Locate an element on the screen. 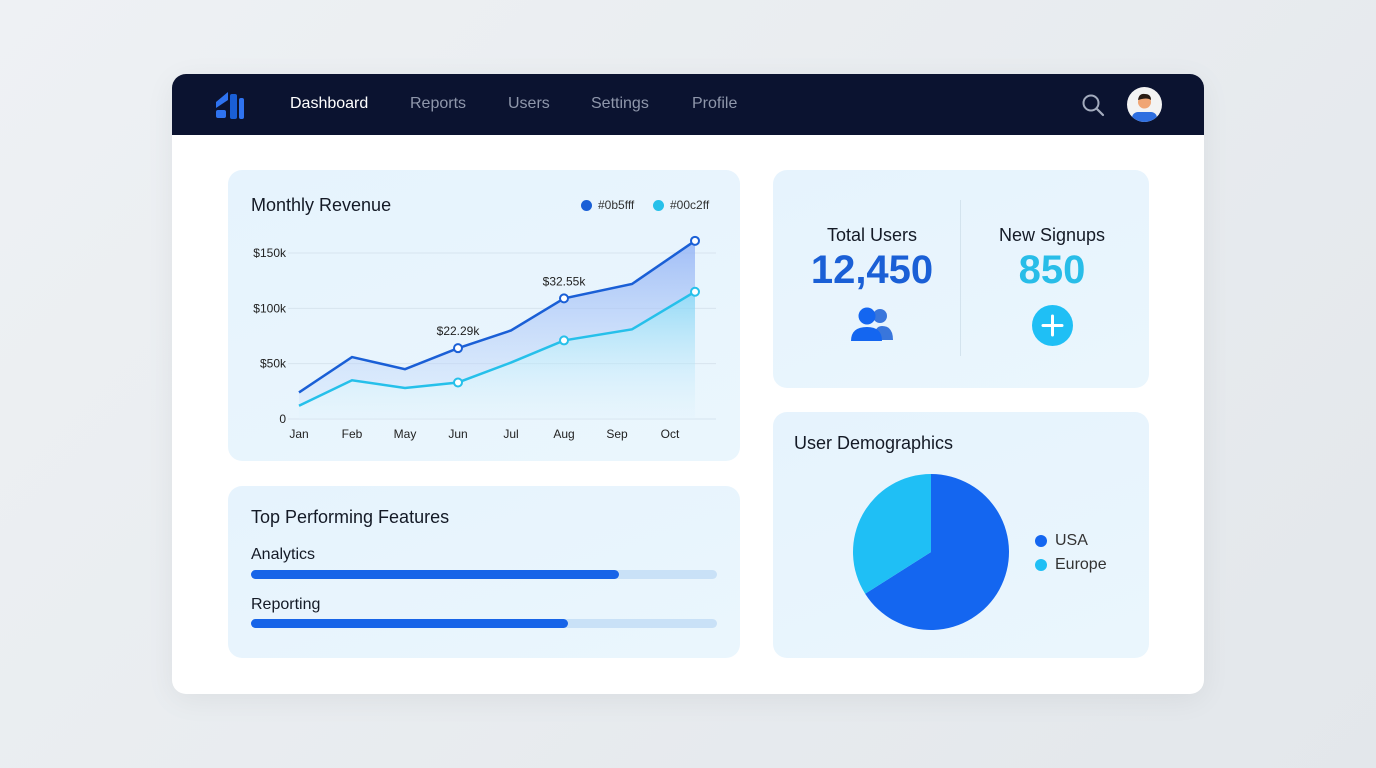 The height and width of the screenshot is (768, 1376). nav-users: Users is located at coordinates (529, 103).